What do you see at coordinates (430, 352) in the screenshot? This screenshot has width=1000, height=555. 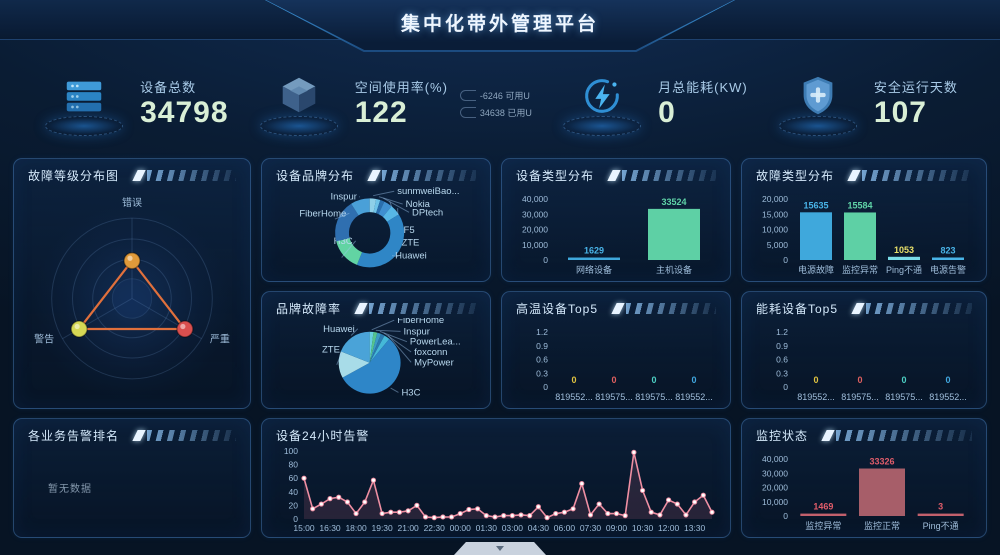 I see `svg-text: foxconn` at bounding box center [430, 352].